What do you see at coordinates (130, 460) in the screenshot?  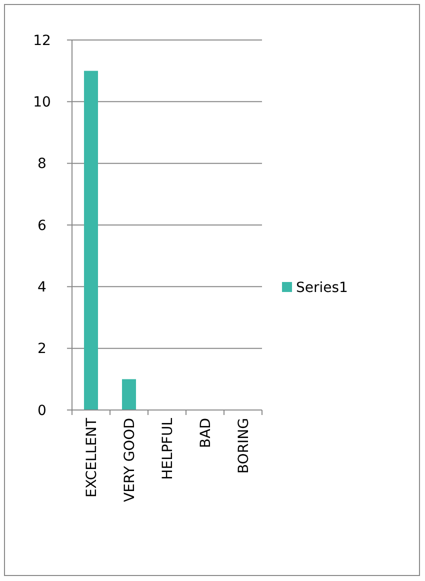 I see `x-tick-label: VERY GOOD` at bounding box center [130, 460].